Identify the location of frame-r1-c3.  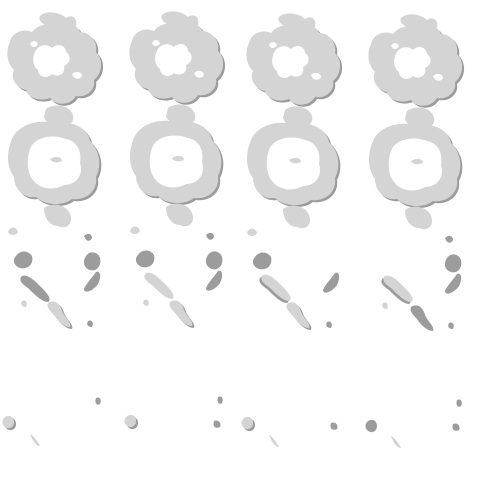
(294, 60).